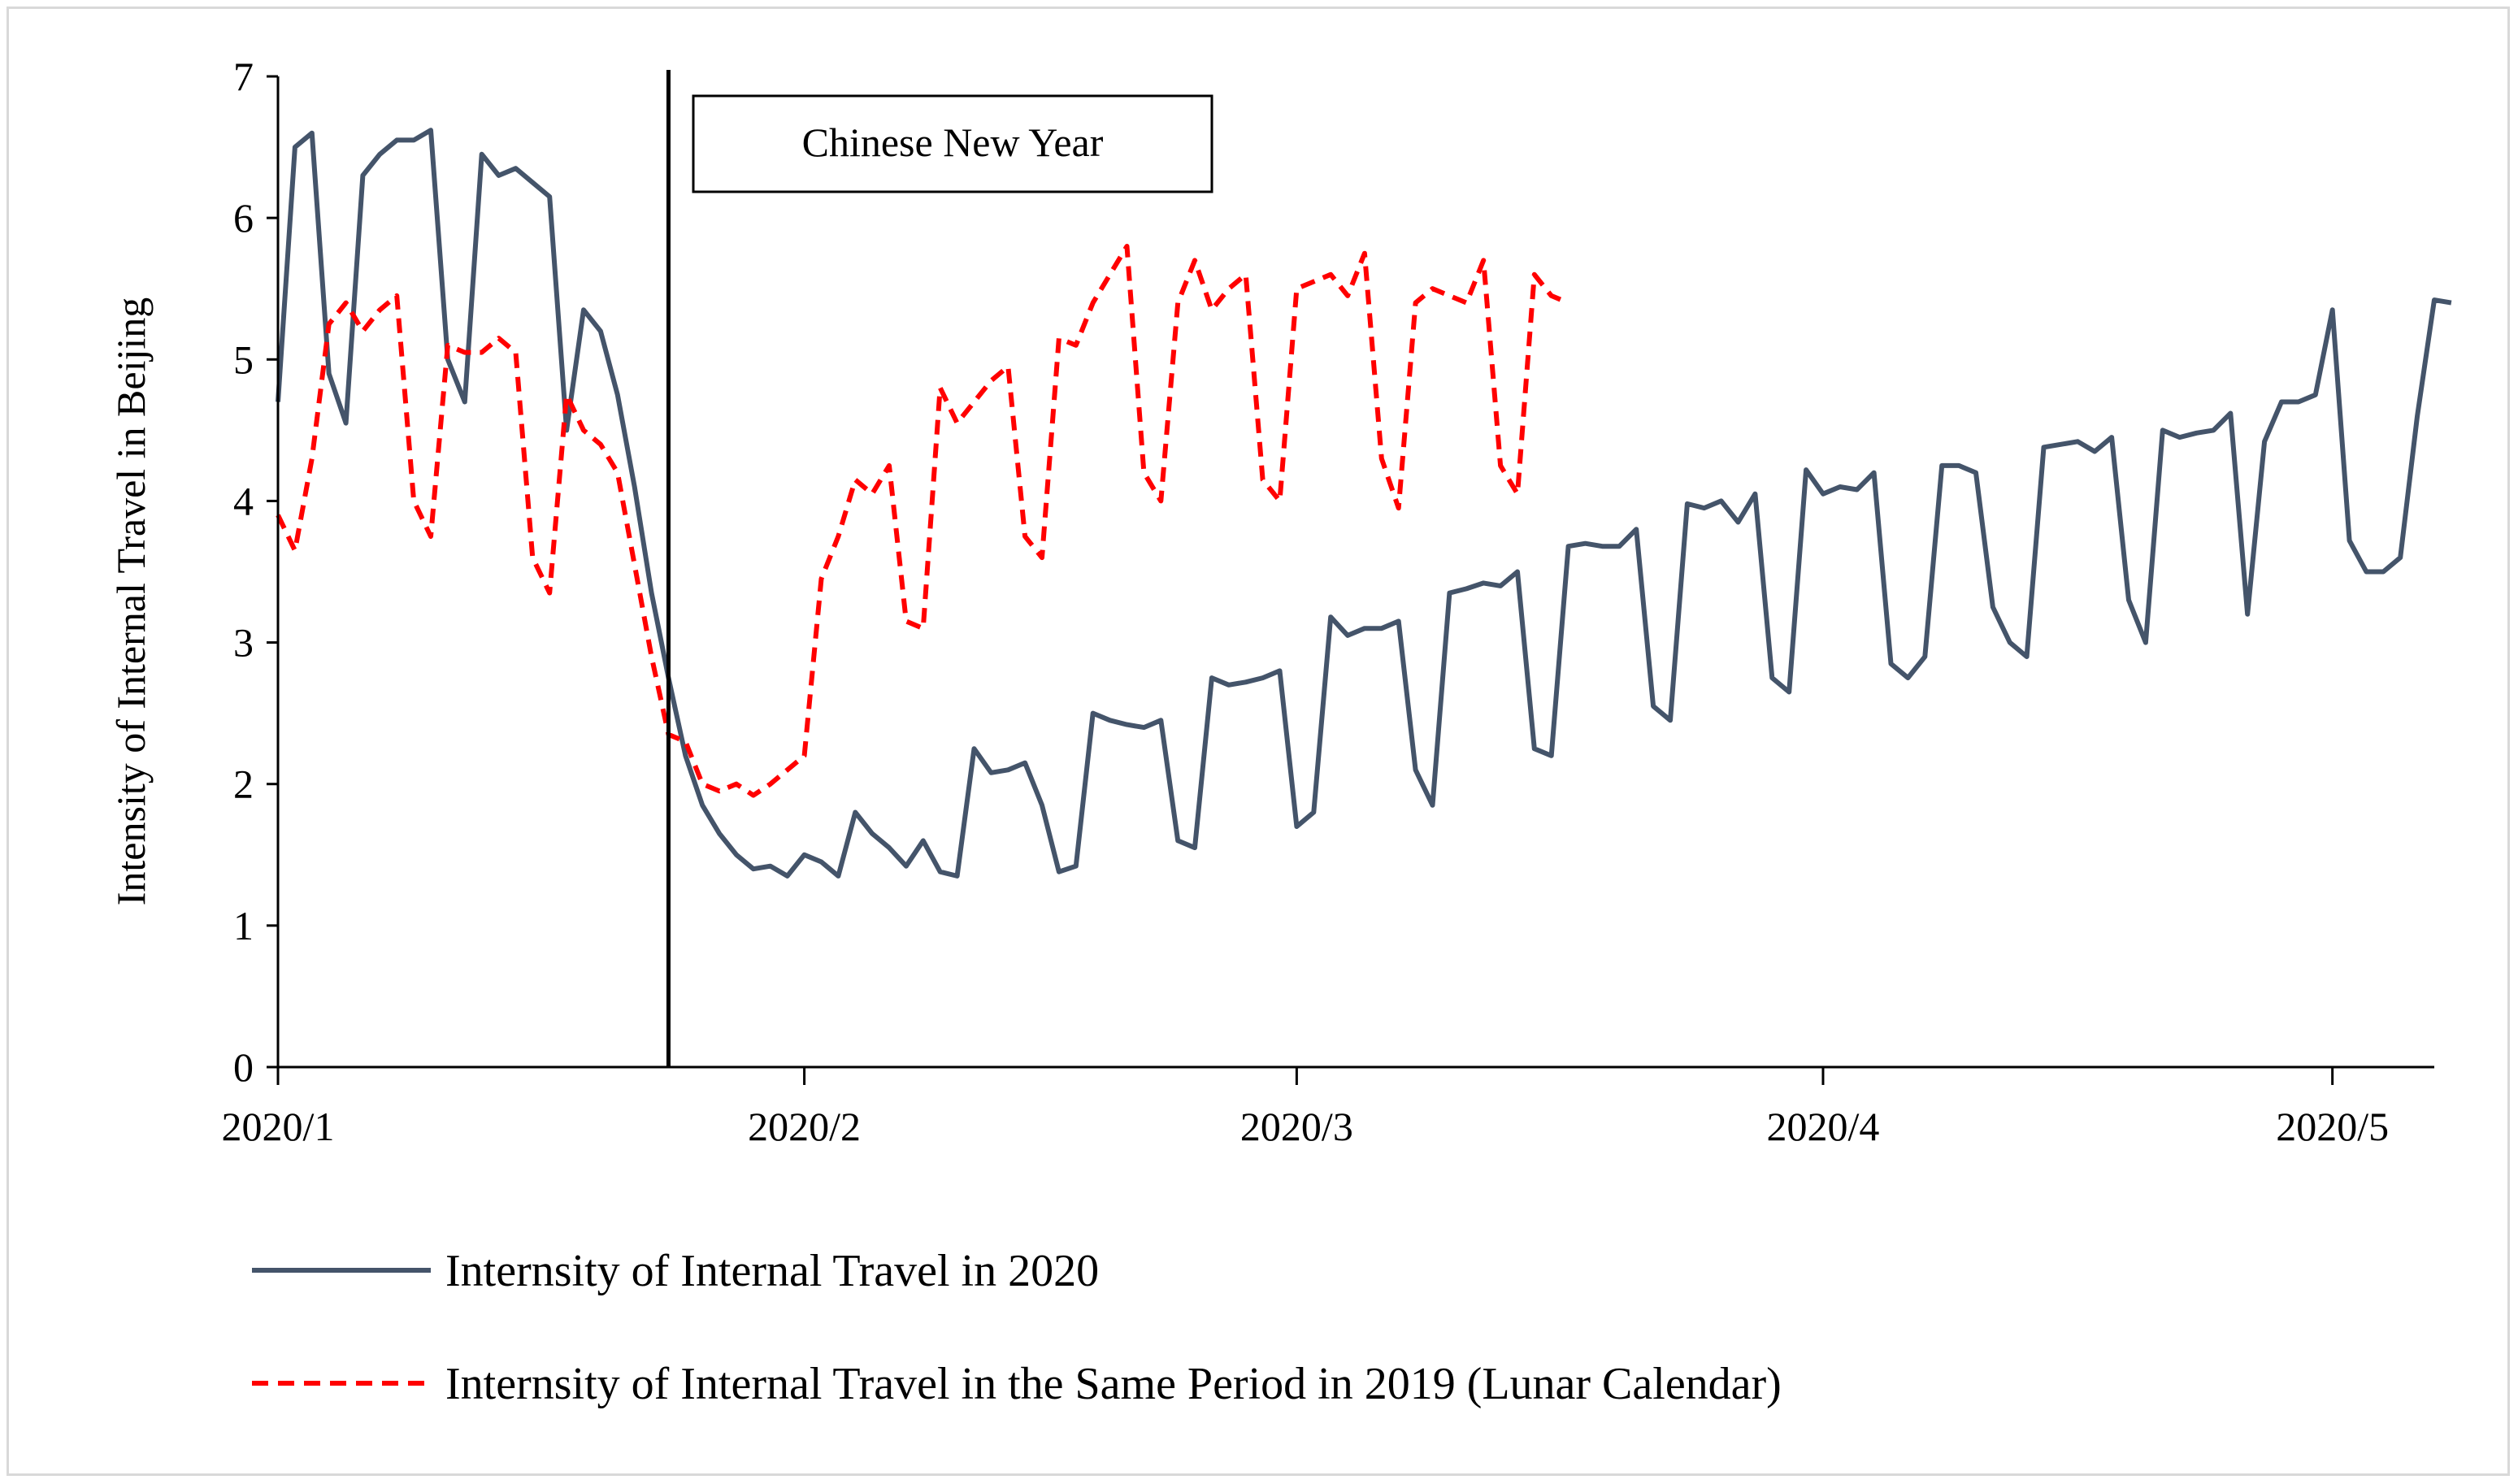 Image resolution: width=2518 pixels, height=1484 pixels. Describe the element at coordinates (244, 1067) in the screenshot. I see `y-tick-label: 0` at that location.